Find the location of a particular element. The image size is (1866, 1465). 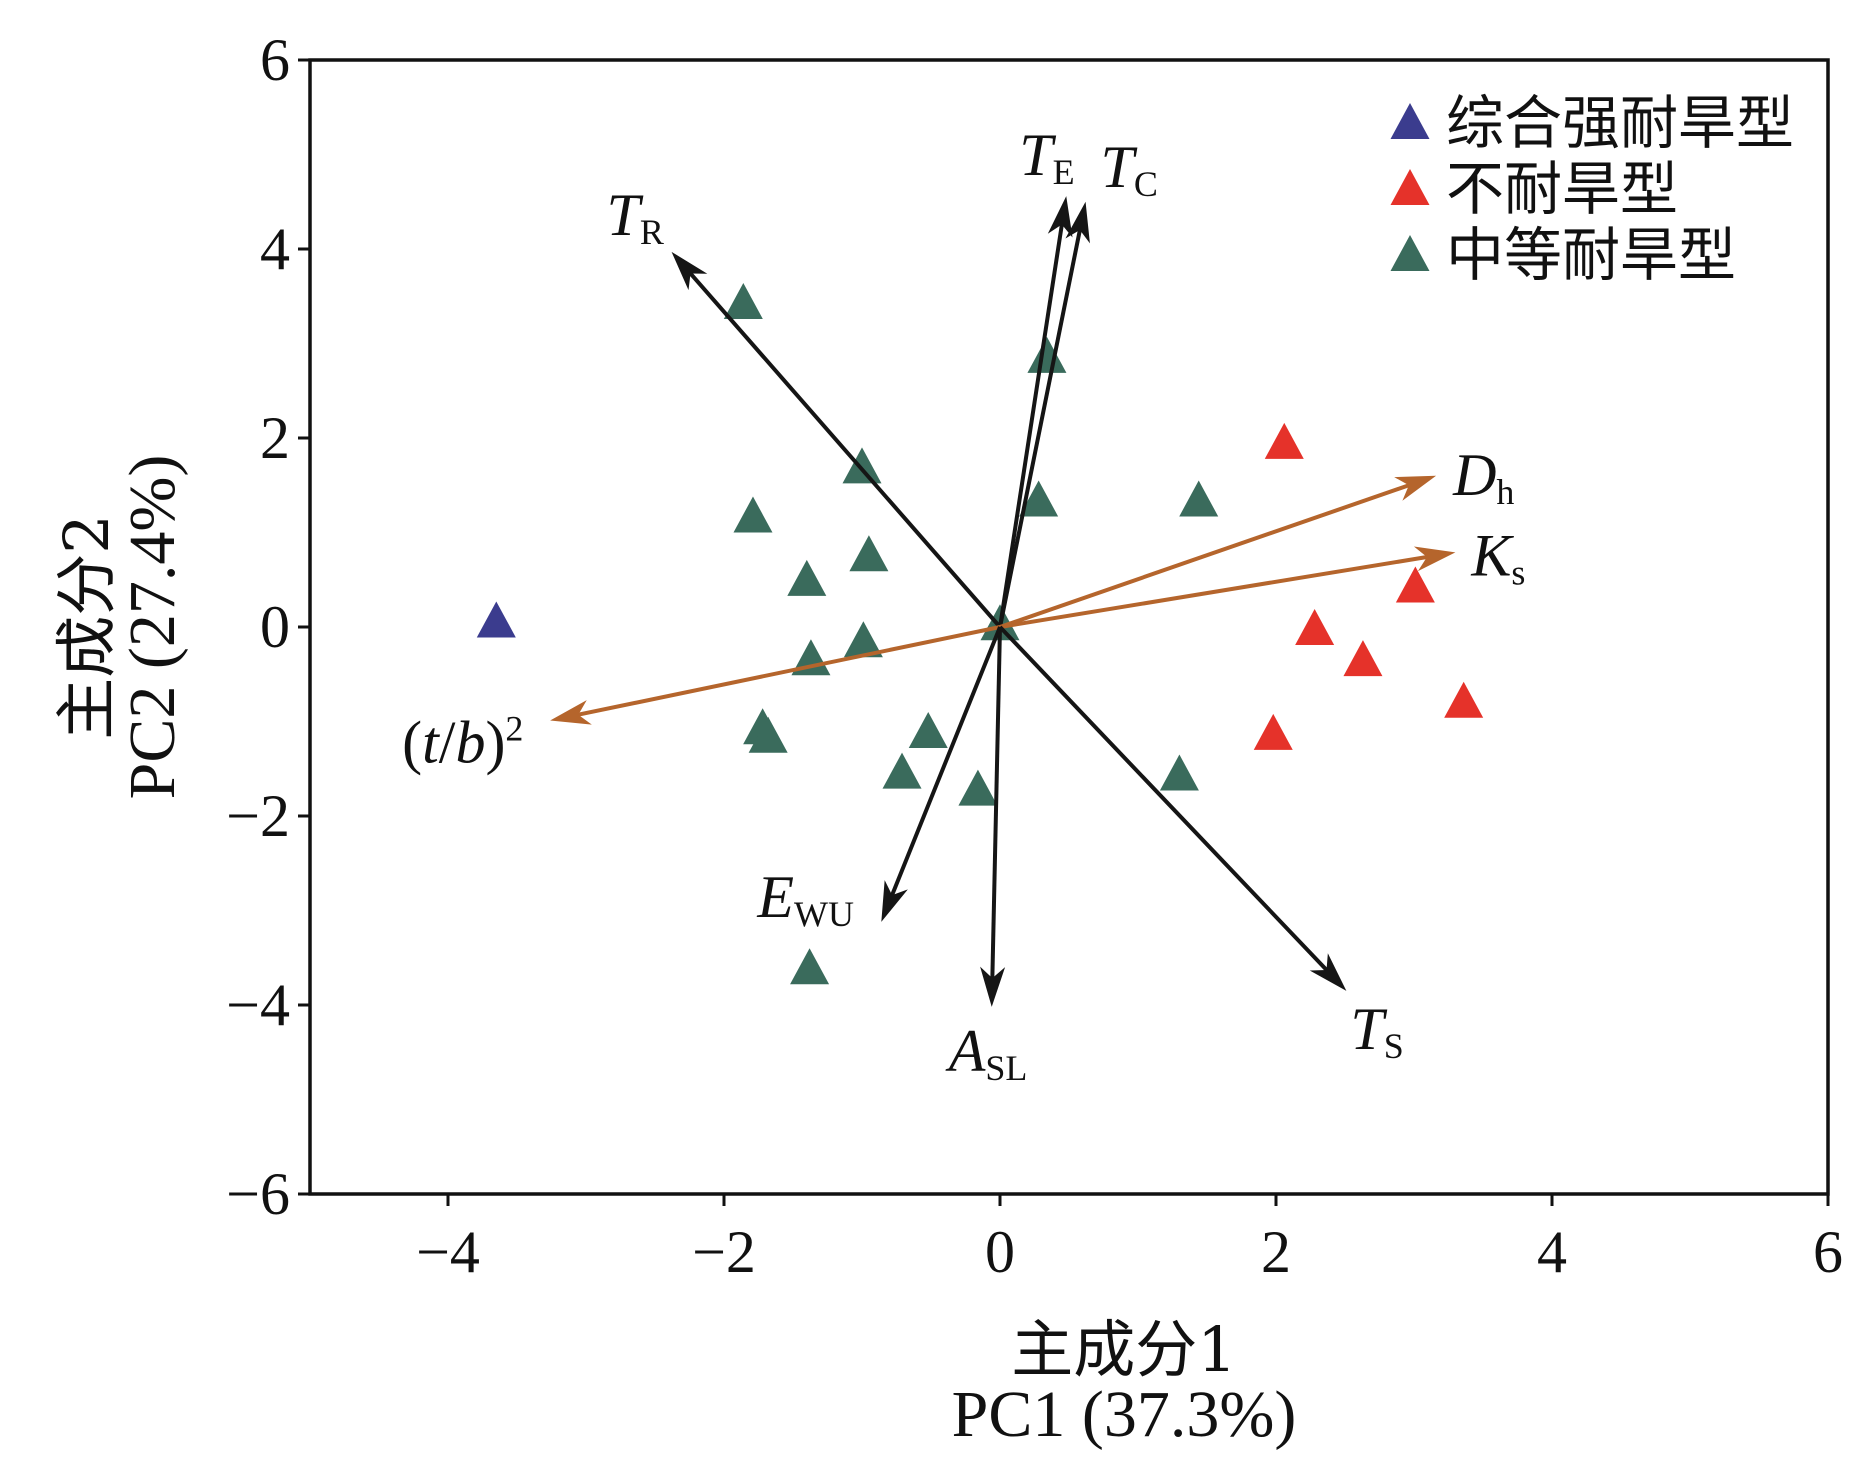

loading-arrow-tr is located at coordinates (836, 440).